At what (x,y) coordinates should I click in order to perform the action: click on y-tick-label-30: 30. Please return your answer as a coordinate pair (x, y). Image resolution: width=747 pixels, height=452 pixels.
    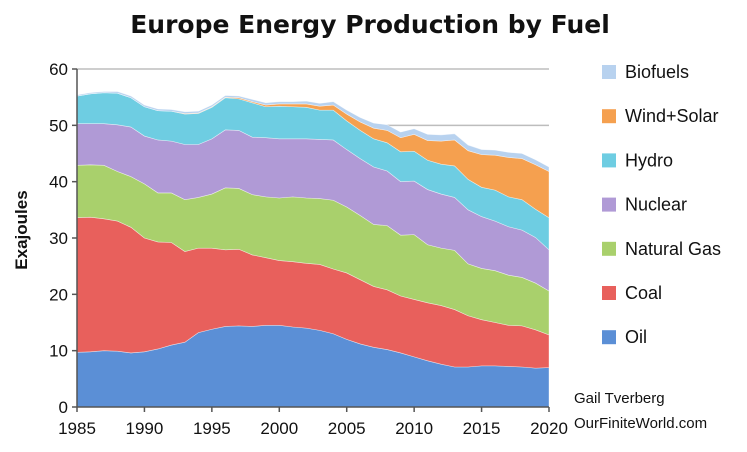
    Looking at the image, I should click on (58, 238).